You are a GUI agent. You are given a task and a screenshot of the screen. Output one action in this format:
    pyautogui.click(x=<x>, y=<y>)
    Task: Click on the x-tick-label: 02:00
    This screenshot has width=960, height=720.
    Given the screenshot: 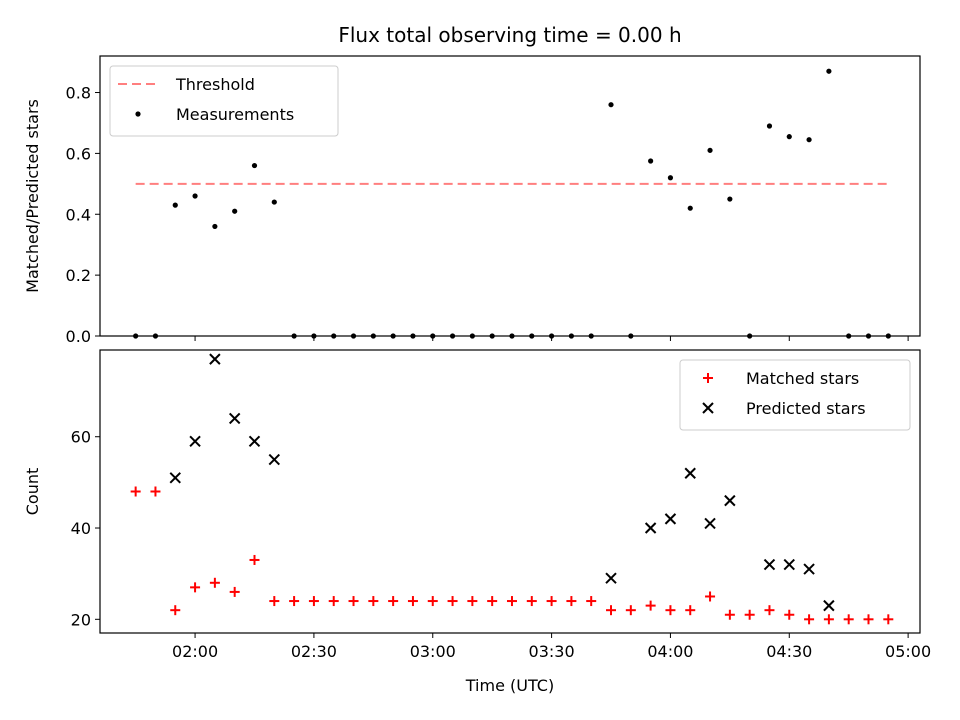 What is the action you would take?
    pyautogui.click(x=195, y=651)
    